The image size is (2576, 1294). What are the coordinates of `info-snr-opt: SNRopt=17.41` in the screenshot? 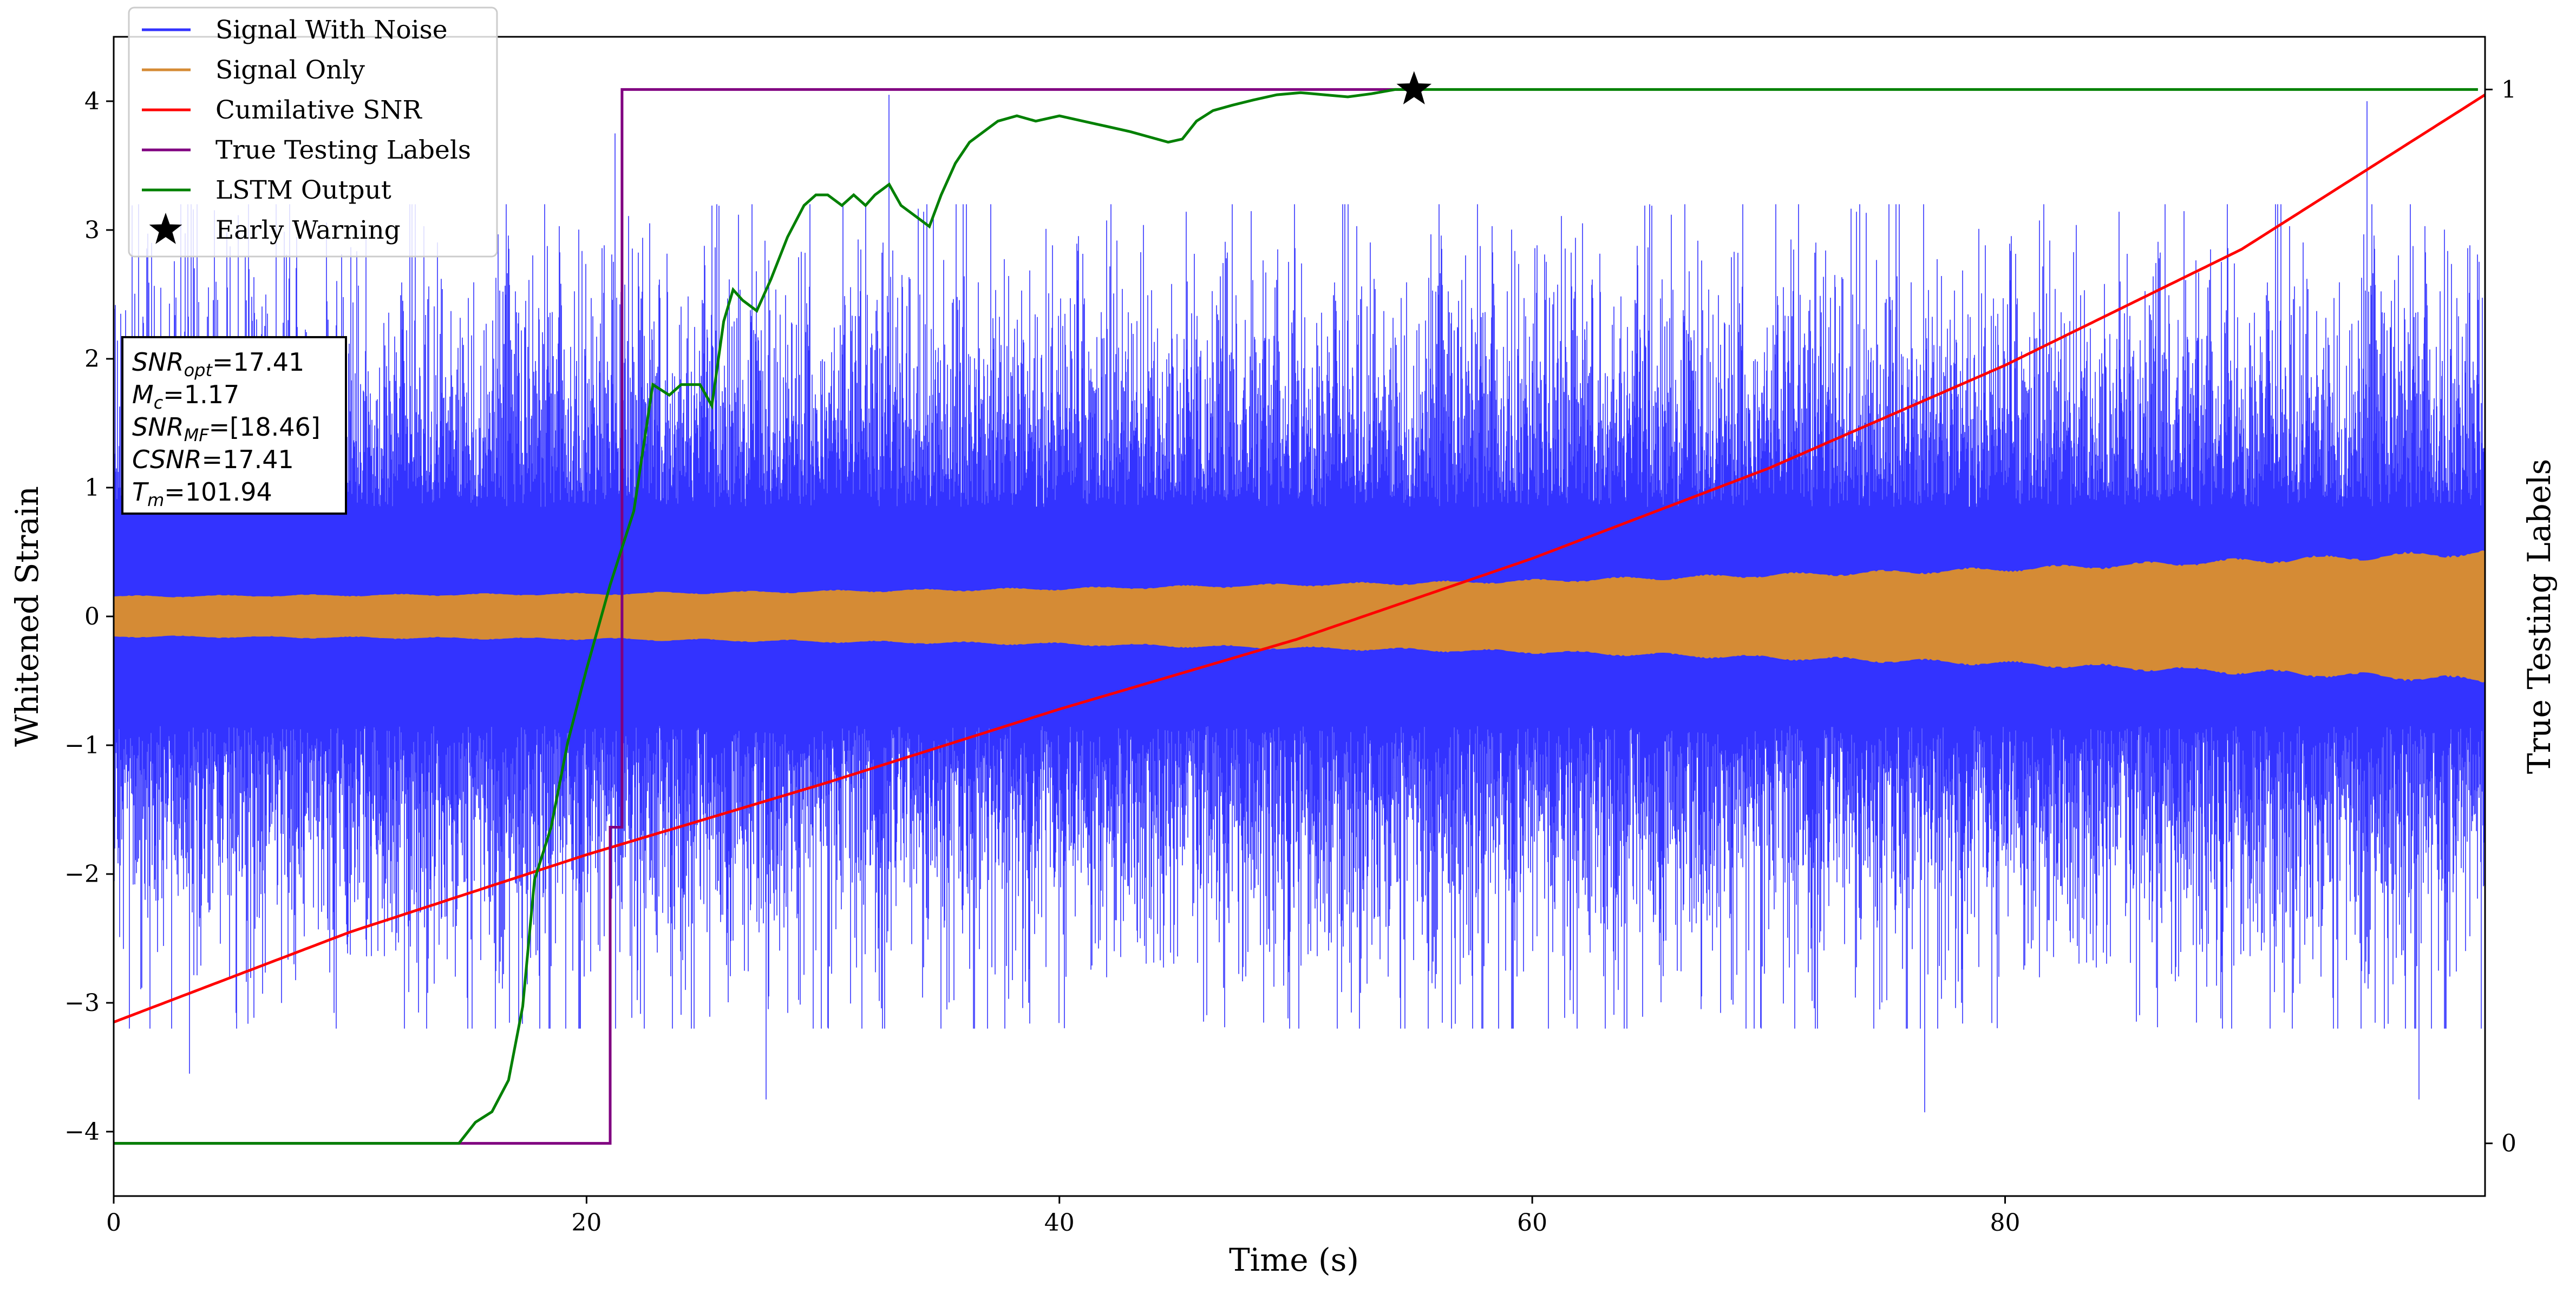 It's located at (218, 363).